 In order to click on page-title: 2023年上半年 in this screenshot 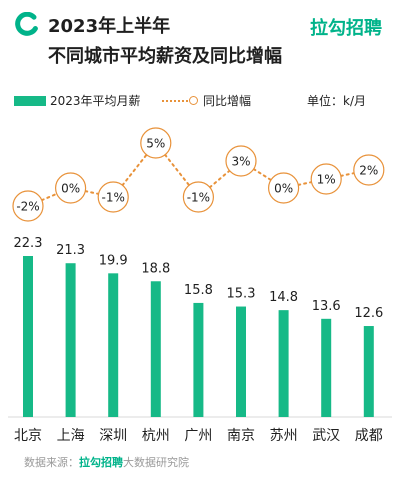, I will do `click(109, 26)`.